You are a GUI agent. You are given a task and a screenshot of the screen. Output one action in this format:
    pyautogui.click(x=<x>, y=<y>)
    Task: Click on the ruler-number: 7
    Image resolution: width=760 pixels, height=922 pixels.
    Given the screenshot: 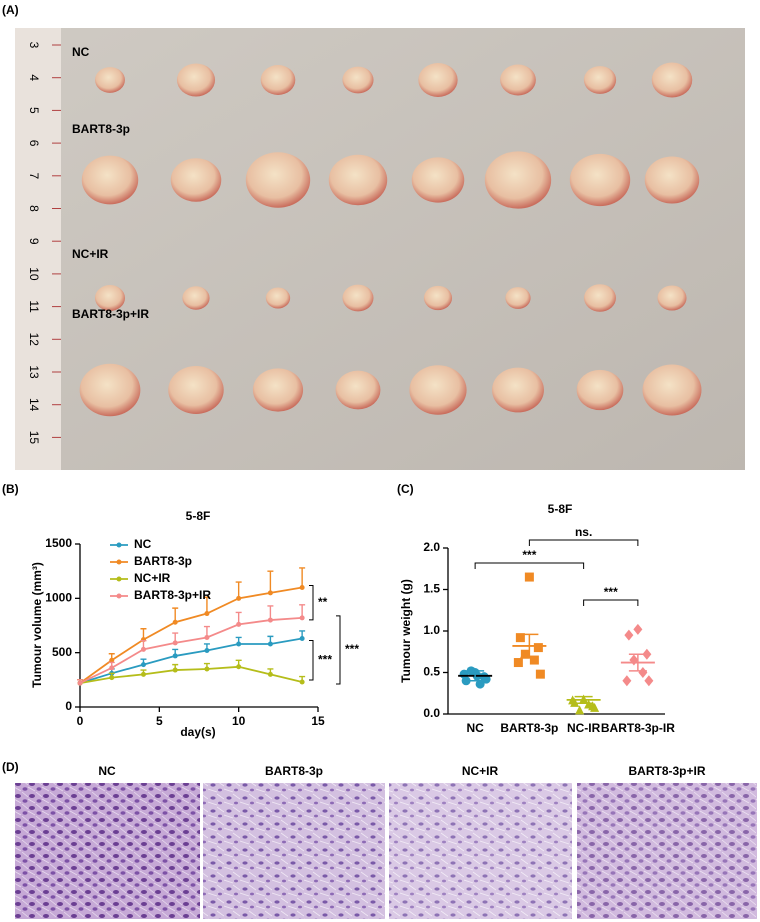 What is the action you would take?
    pyautogui.click(x=34, y=175)
    